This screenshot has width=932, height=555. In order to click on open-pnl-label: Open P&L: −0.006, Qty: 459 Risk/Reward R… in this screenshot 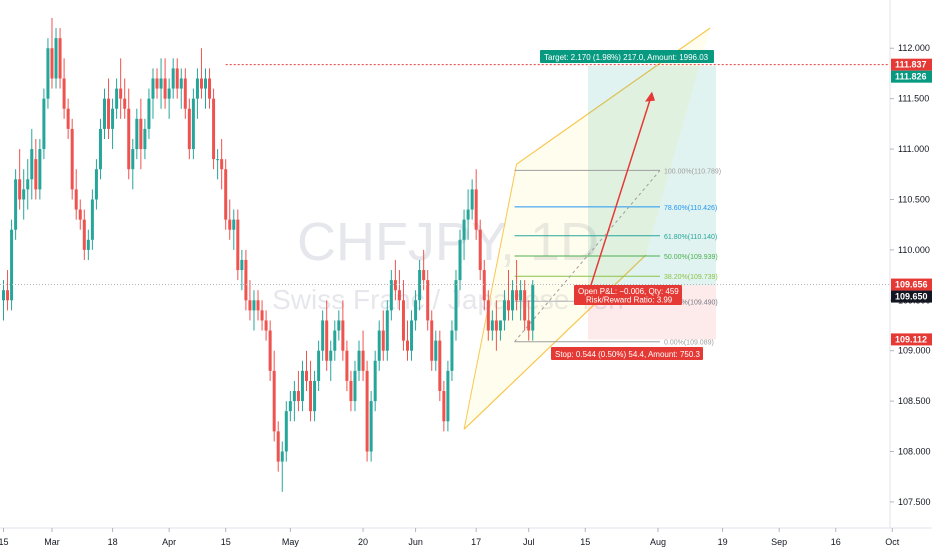, I will do `click(628, 295)`.